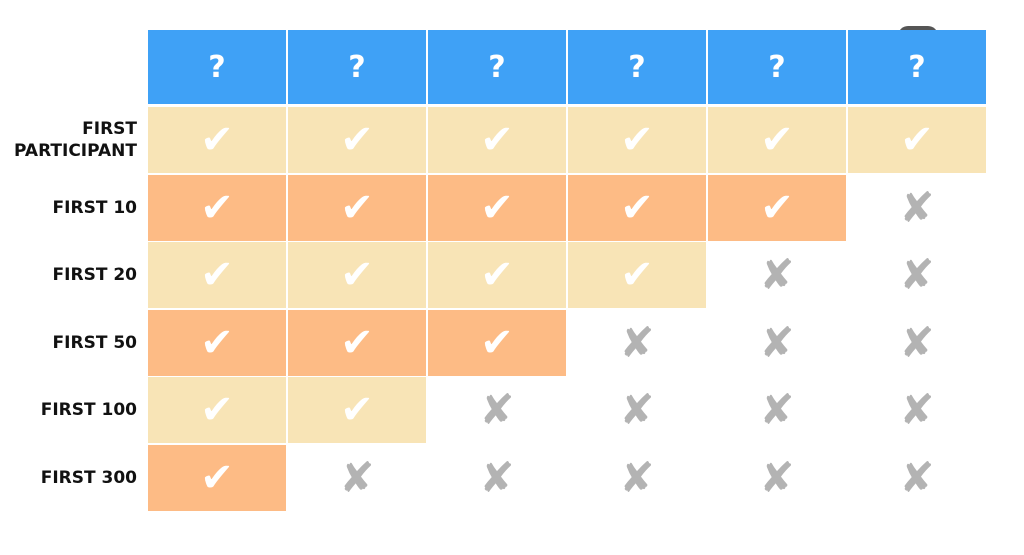  What do you see at coordinates (94, 275) in the screenshot?
I see `row-label: FIRST 20` at bounding box center [94, 275].